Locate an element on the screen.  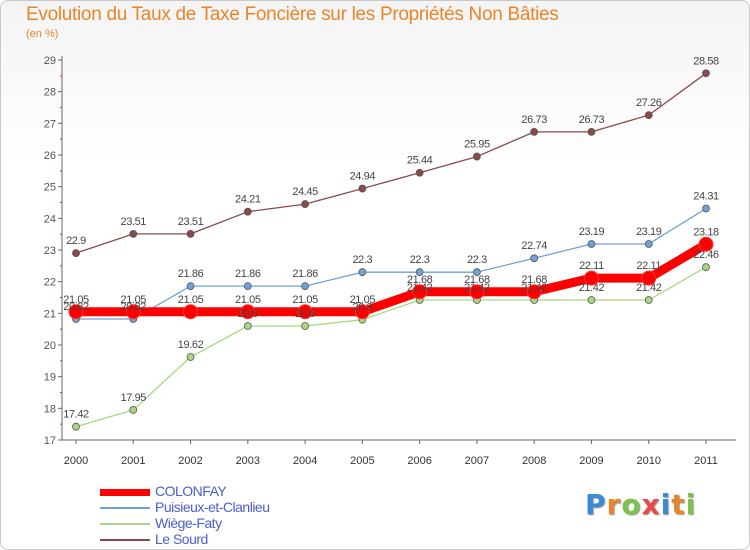
y-tick-label: 24 is located at coordinates (50, 219).